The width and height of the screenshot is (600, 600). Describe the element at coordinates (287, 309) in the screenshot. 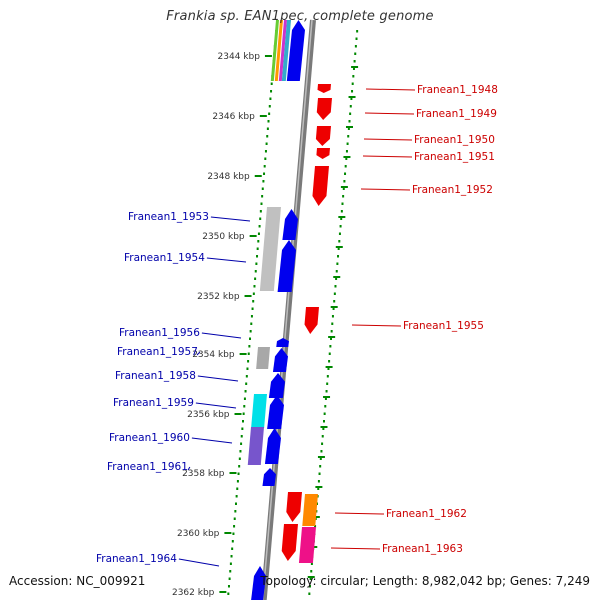

I see `backbone-highlight` at that location.